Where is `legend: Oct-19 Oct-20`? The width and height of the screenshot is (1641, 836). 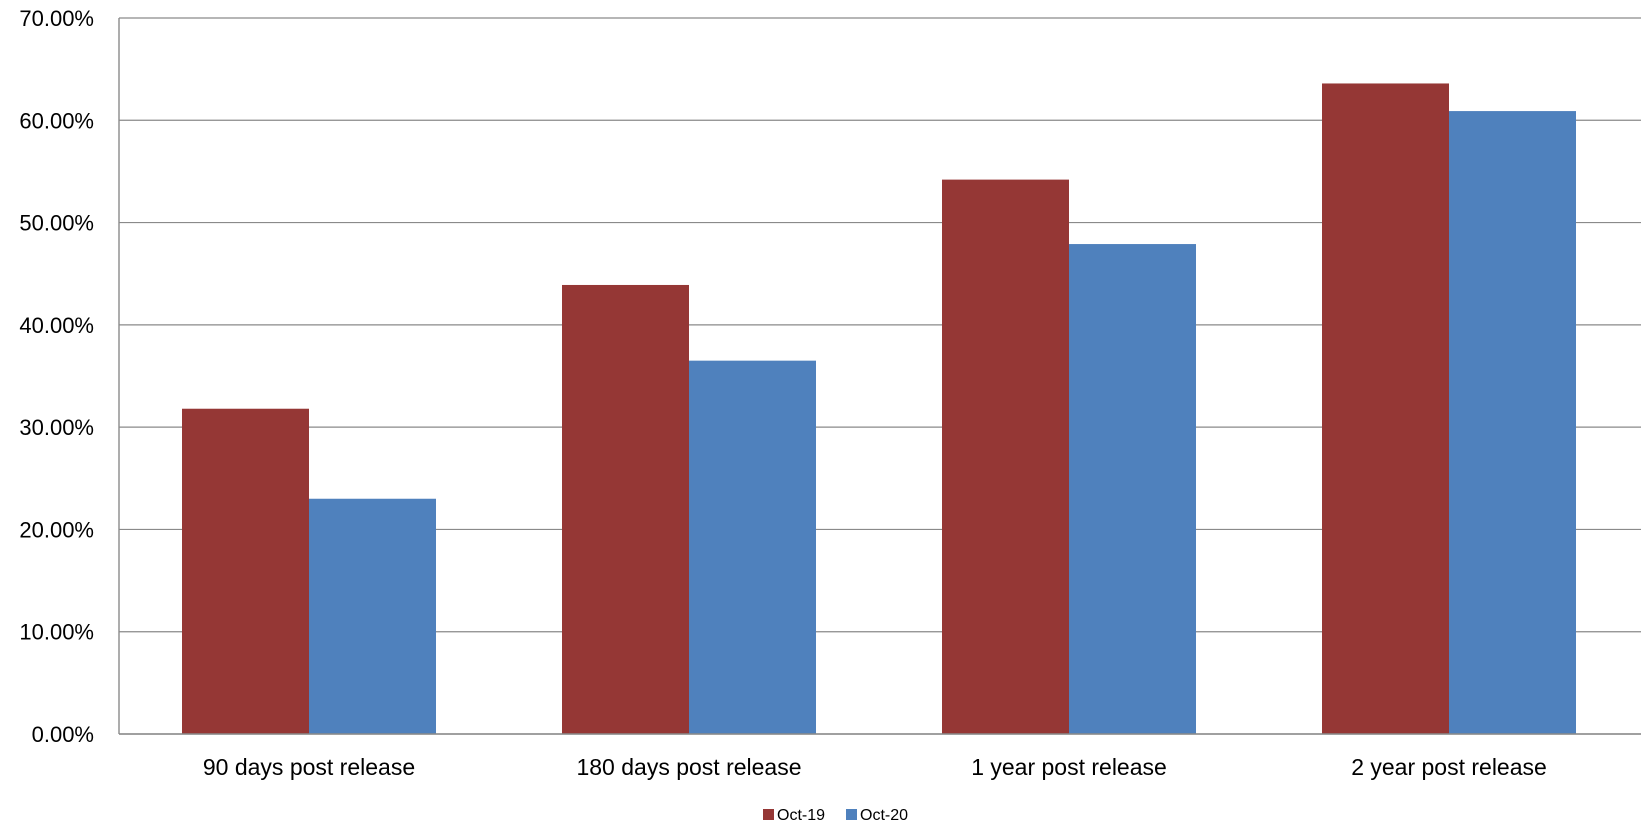 legend: Oct-19 Oct-20 is located at coordinates (835, 815).